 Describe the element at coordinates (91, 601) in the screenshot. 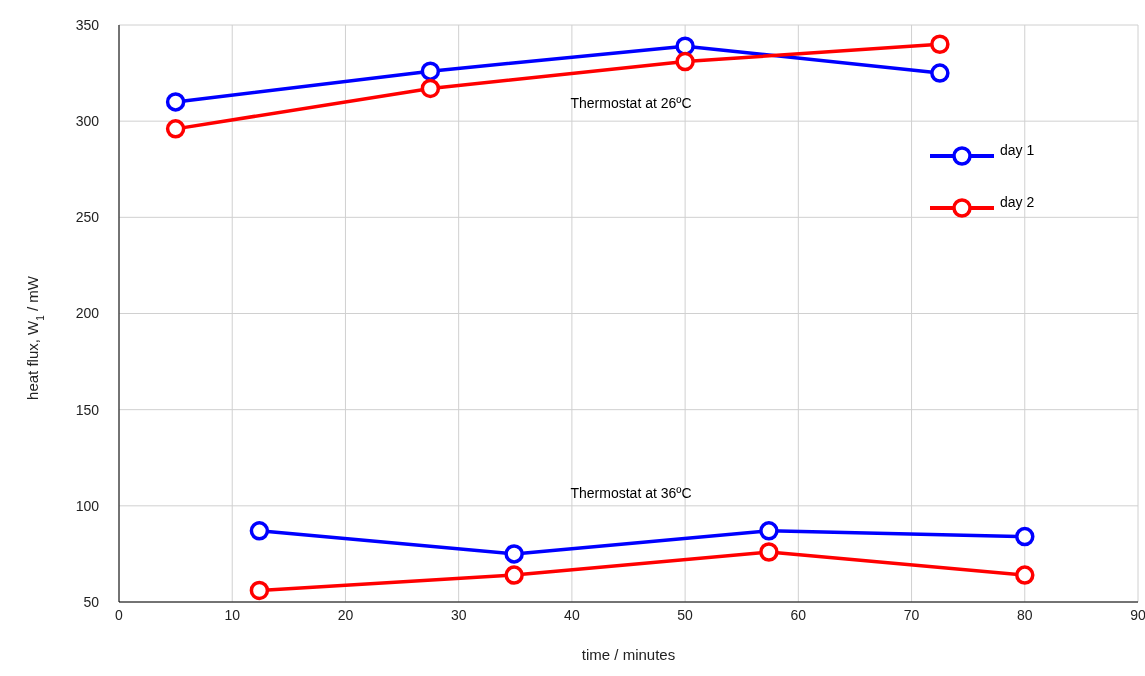

I see `y-tick-label: 50` at that location.